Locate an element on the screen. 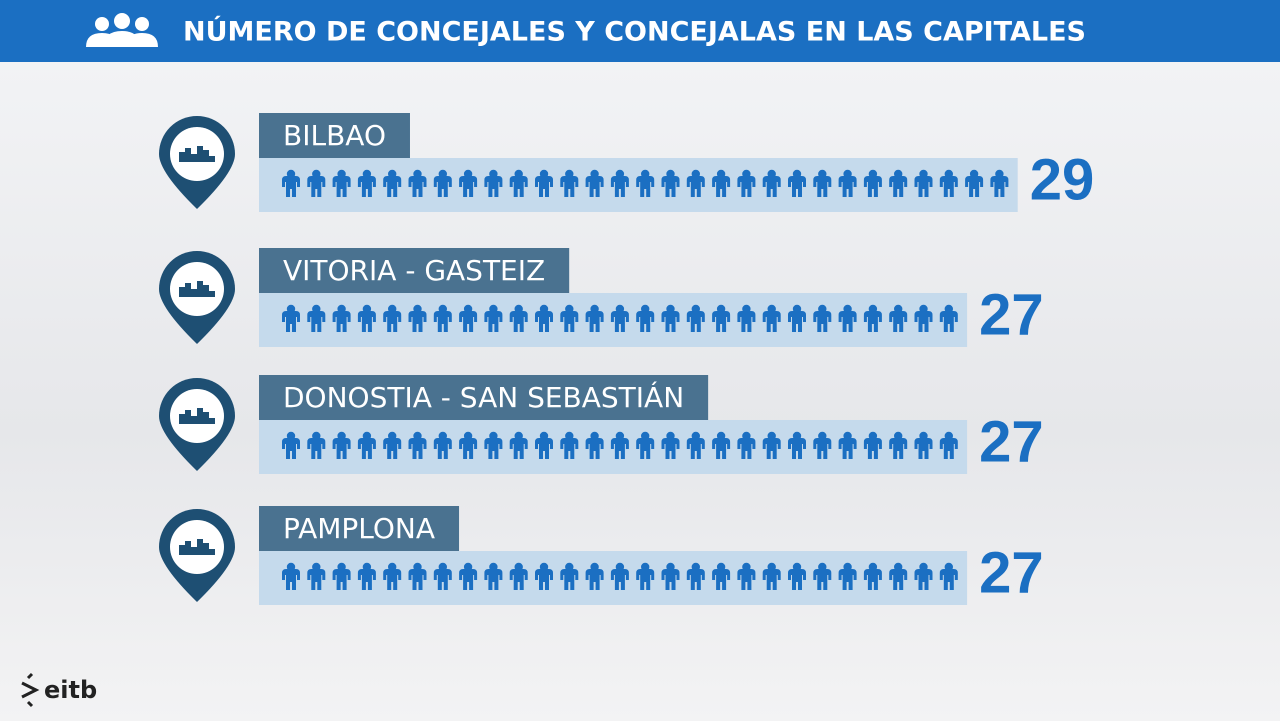  row: PAMPLONA 27 is located at coordinates (601, 555).